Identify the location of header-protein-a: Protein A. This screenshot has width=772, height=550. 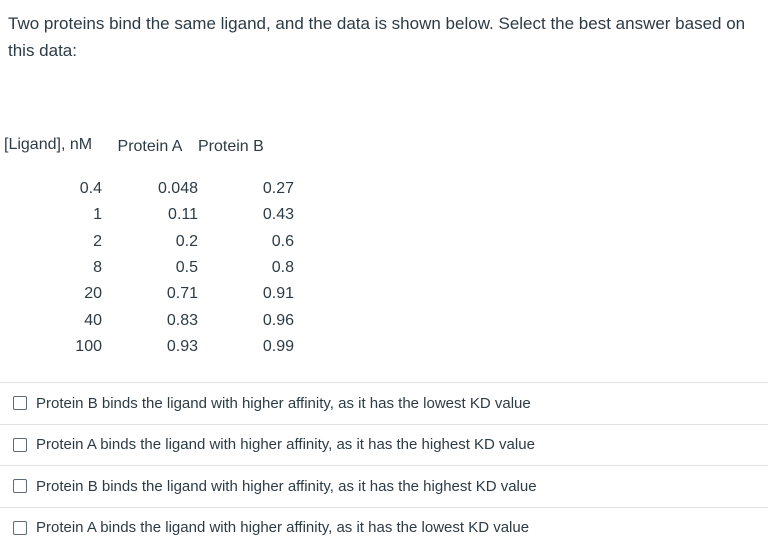
(150, 146).